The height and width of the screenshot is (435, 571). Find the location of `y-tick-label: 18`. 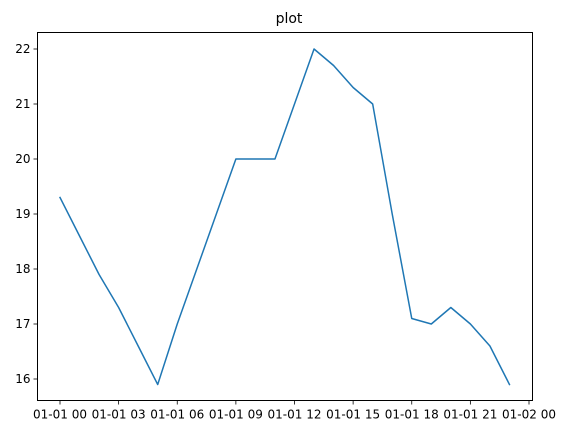

y-tick-label: 18 is located at coordinates (22, 269).